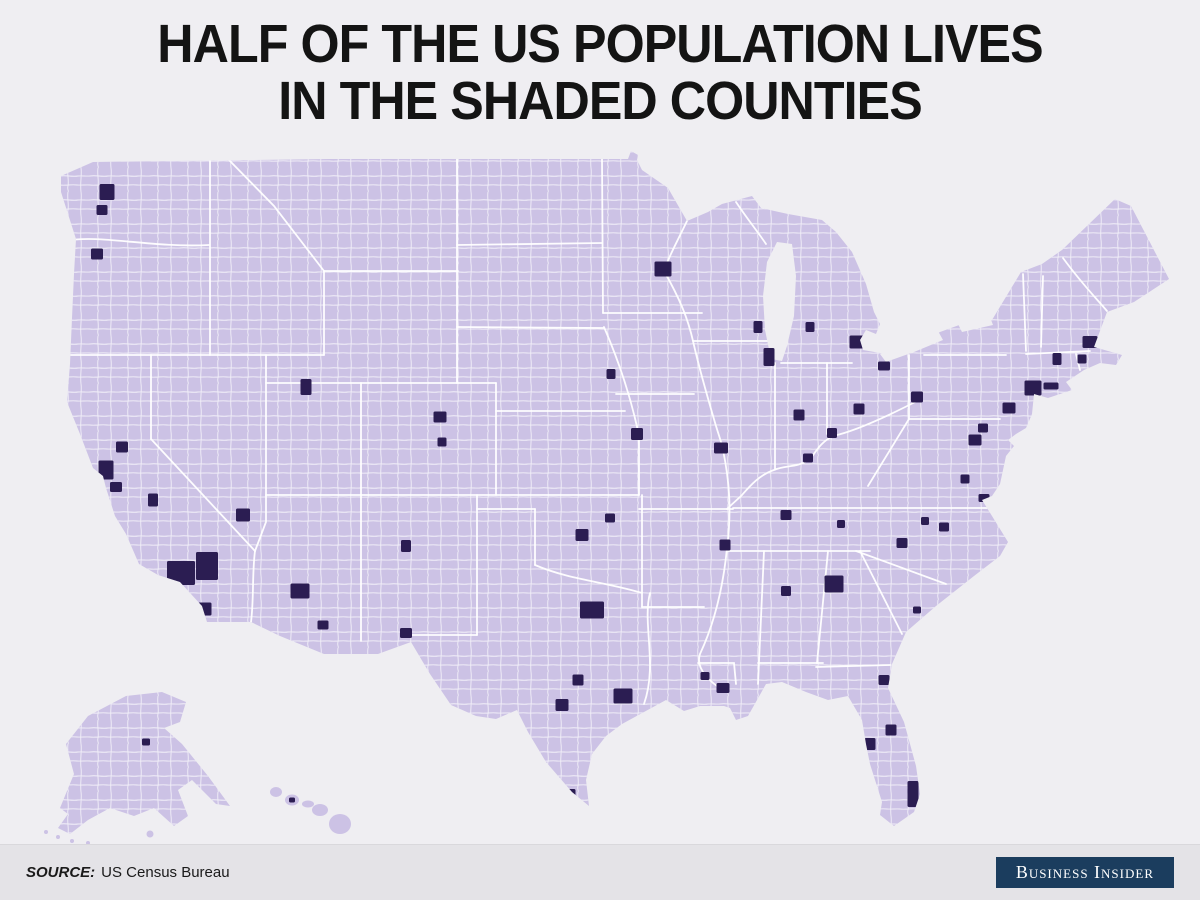 Image resolution: width=1200 pixels, height=900 pixels. Describe the element at coordinates (1084, 872) in the screenshot. I see `business-insider-logo: Business Insider` at that location.